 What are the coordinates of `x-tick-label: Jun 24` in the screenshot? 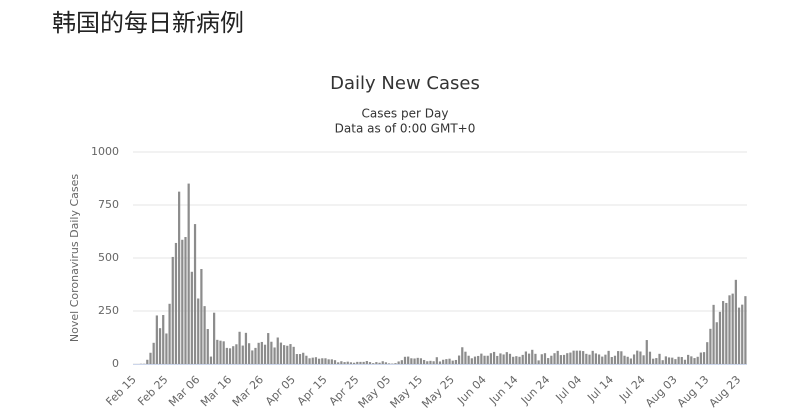 It's located at (535, 390).